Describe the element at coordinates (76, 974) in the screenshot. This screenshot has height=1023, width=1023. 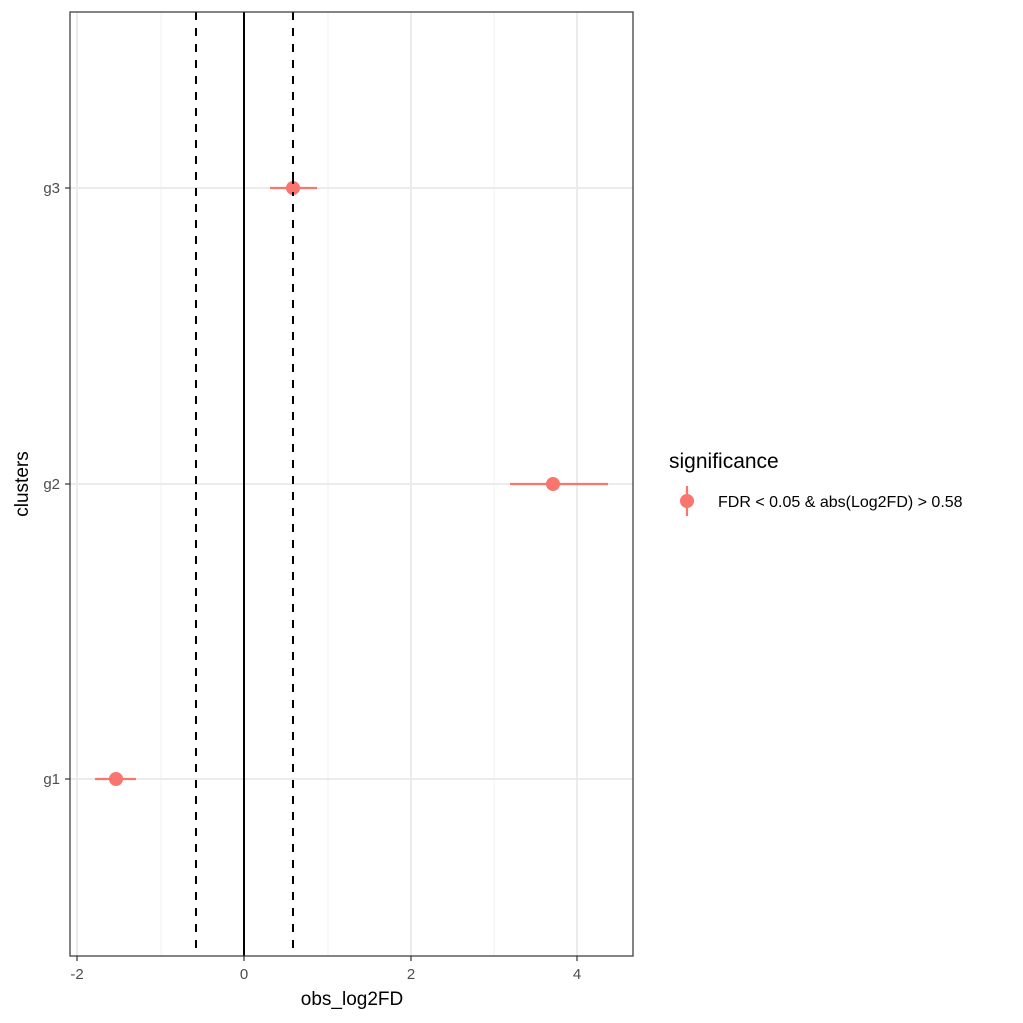
I see `x-tick-label: -2` at that location.